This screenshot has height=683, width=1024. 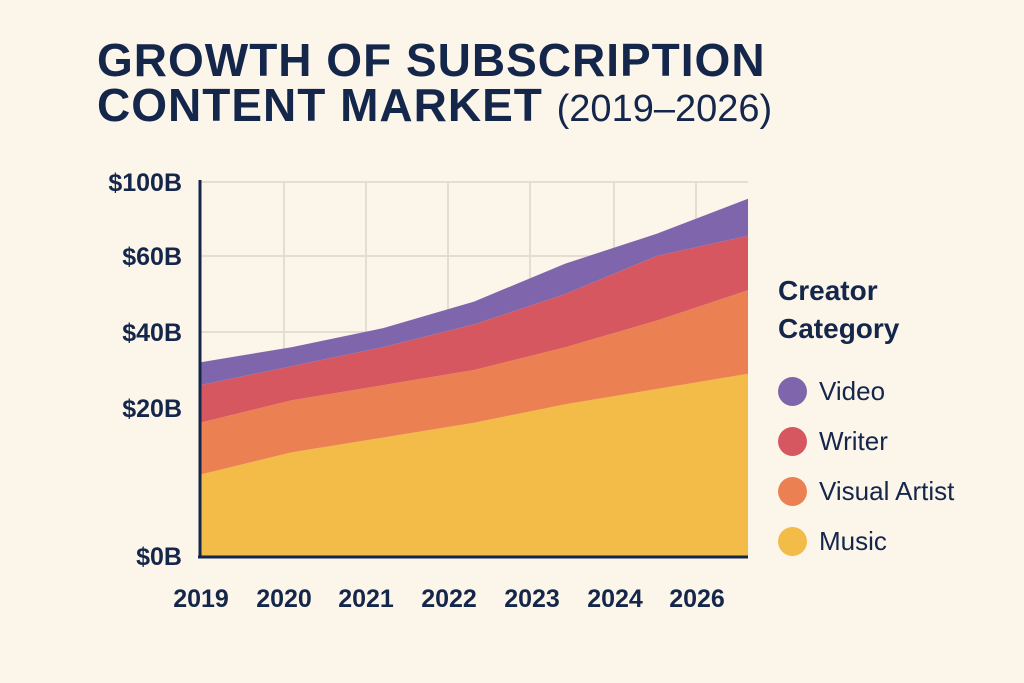 I want to click on legend-item-music: Music, so click(x=866, y=541).